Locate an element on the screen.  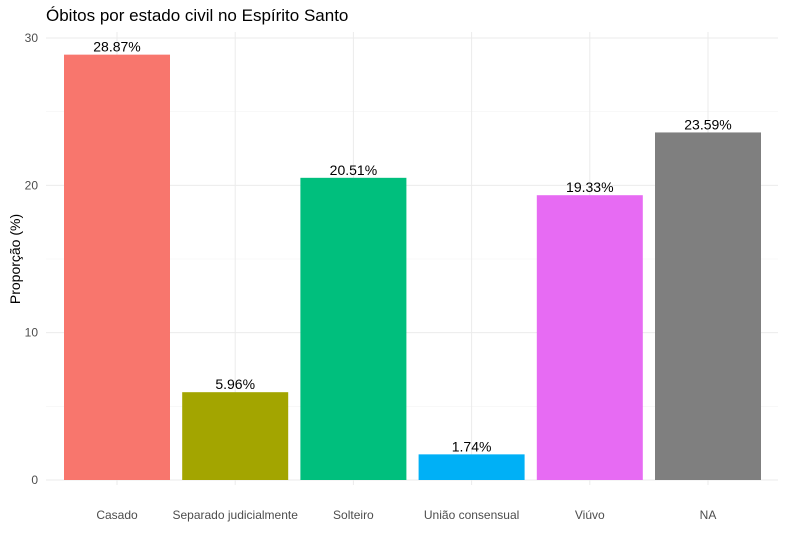
y-axis-ticks: 0 10 20 30 is located at coordinates (32, 259).